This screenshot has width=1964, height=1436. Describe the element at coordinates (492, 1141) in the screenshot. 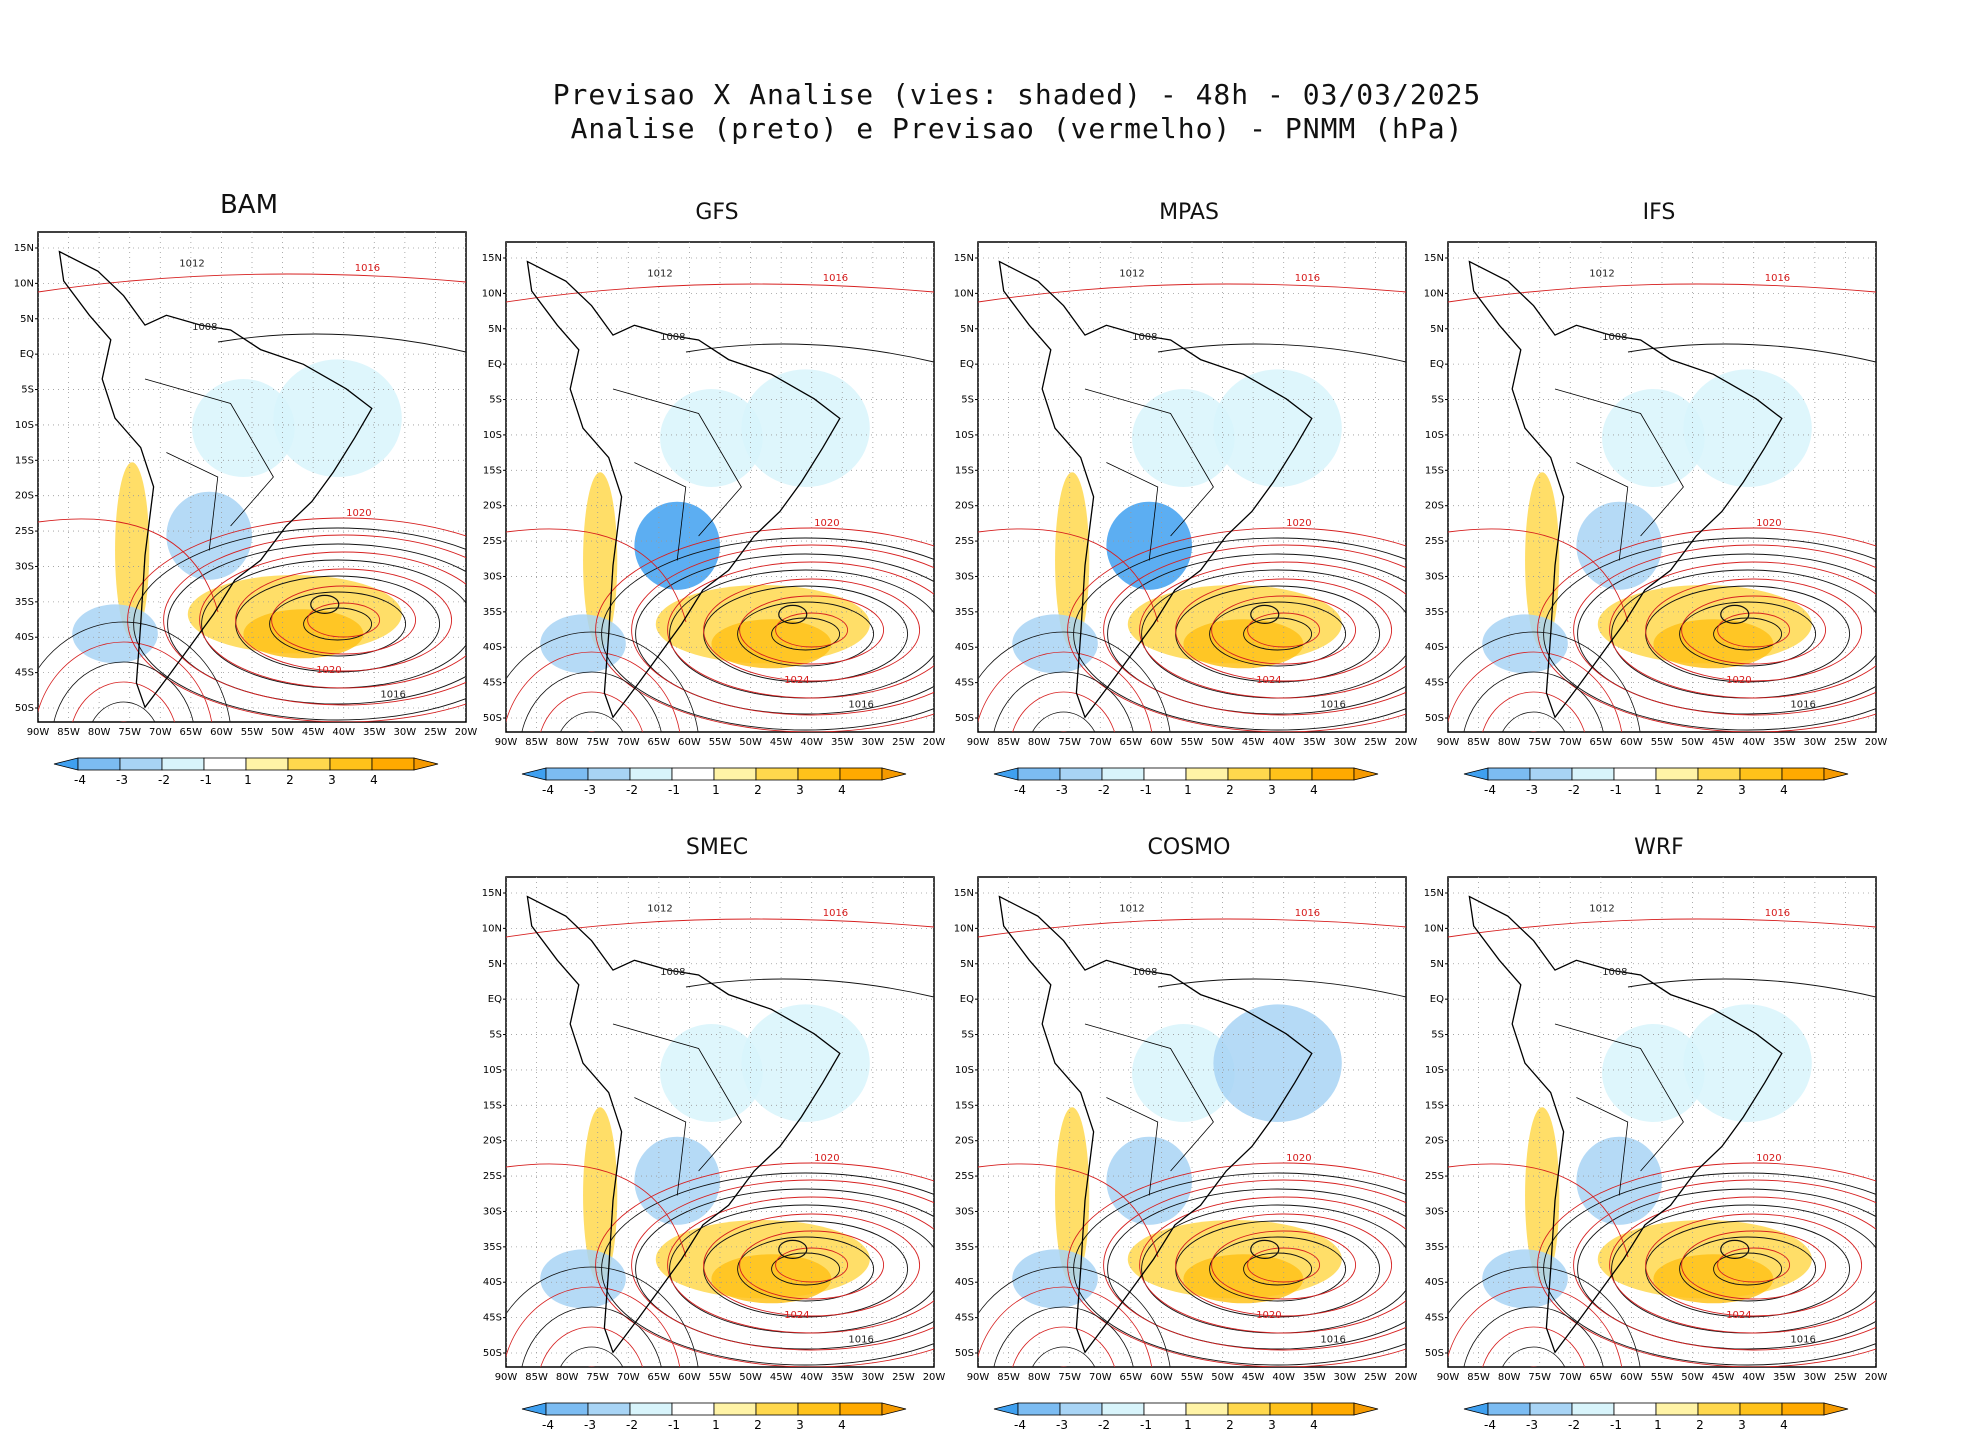

I see `lat-tick-label: 20S` at that location.